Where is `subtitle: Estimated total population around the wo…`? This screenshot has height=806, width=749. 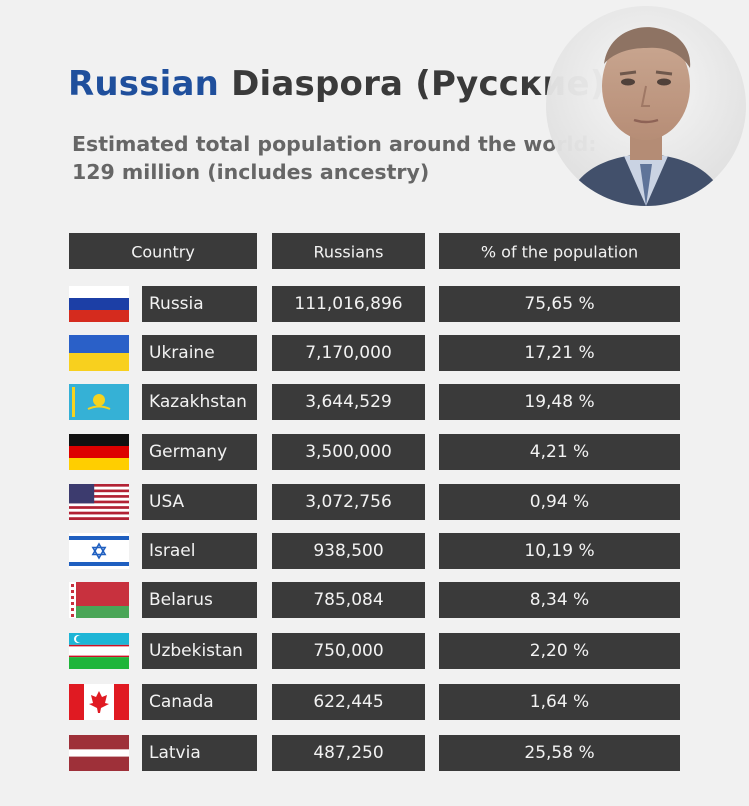
subtitle: Estimated total population around the wo… is located at coordinates (352, 158).